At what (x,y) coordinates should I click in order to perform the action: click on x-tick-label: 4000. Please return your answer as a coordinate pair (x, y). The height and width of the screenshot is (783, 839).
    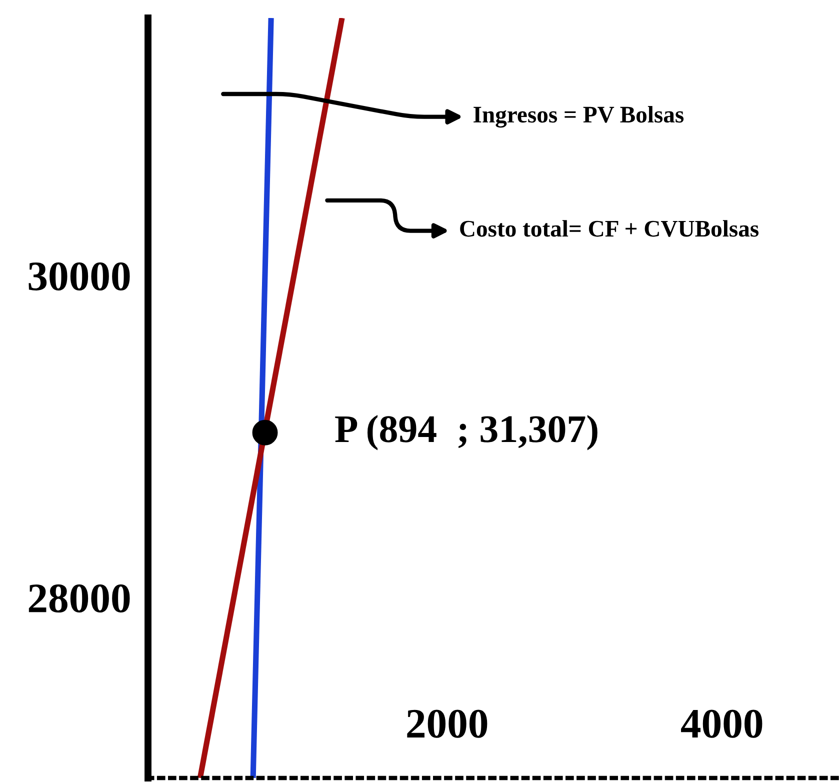
    Looking at the image, I should click on (721, 724).